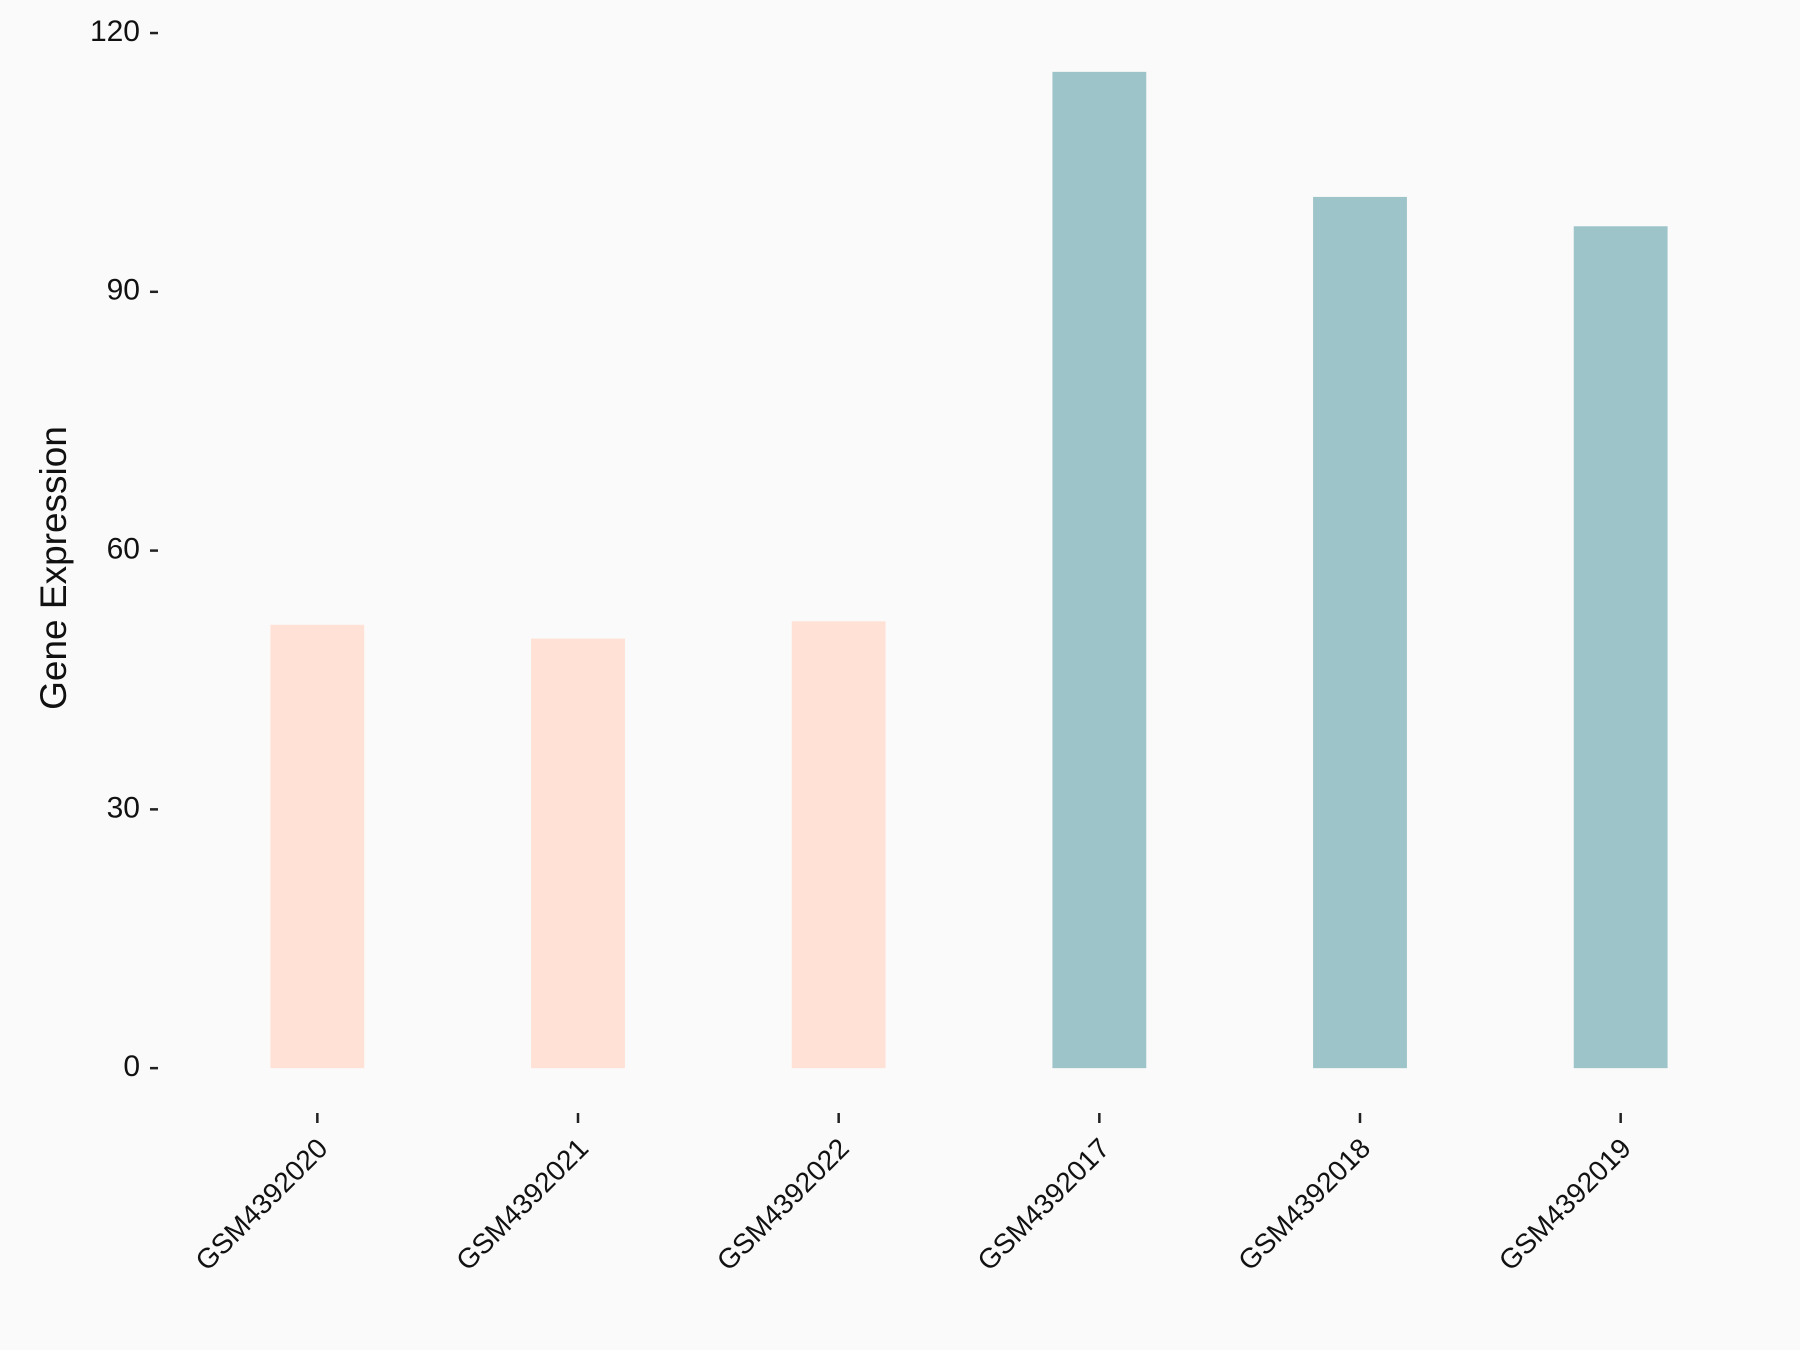 Image resolution: width=1800 pixels, height=1350 pixels. What do you see at coordinates (53, 568) in the screenshot?
I see `y-axis-label: Gene Expression` at bounding box center [53, 568].